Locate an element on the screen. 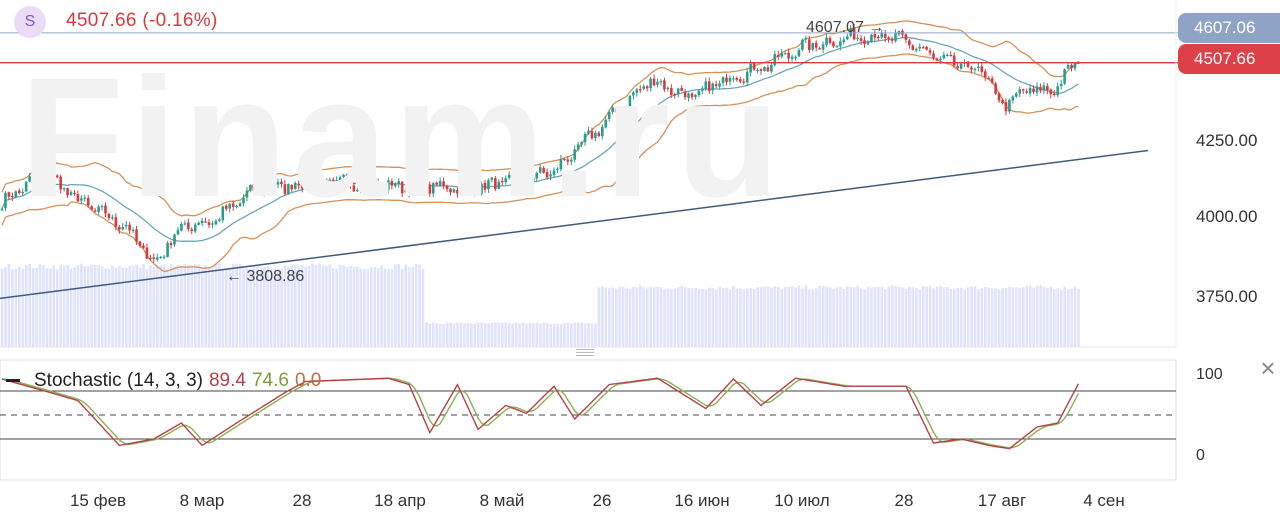  symbol-badge: S is located at coordinates (30, 22).